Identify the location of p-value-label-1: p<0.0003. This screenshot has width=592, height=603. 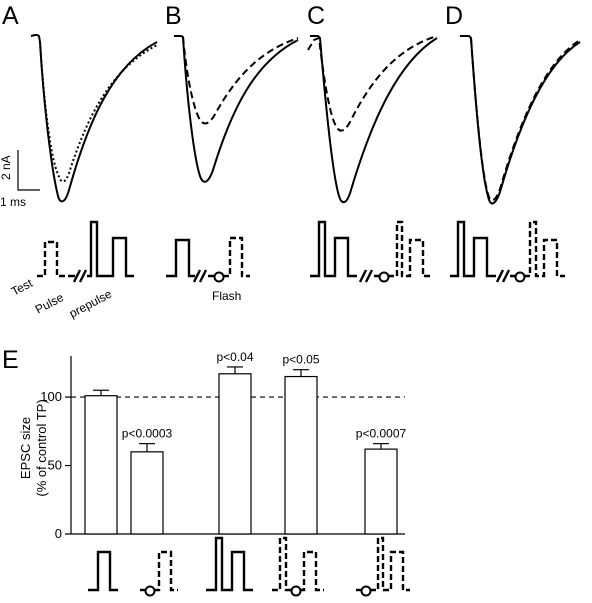
(147, 434).